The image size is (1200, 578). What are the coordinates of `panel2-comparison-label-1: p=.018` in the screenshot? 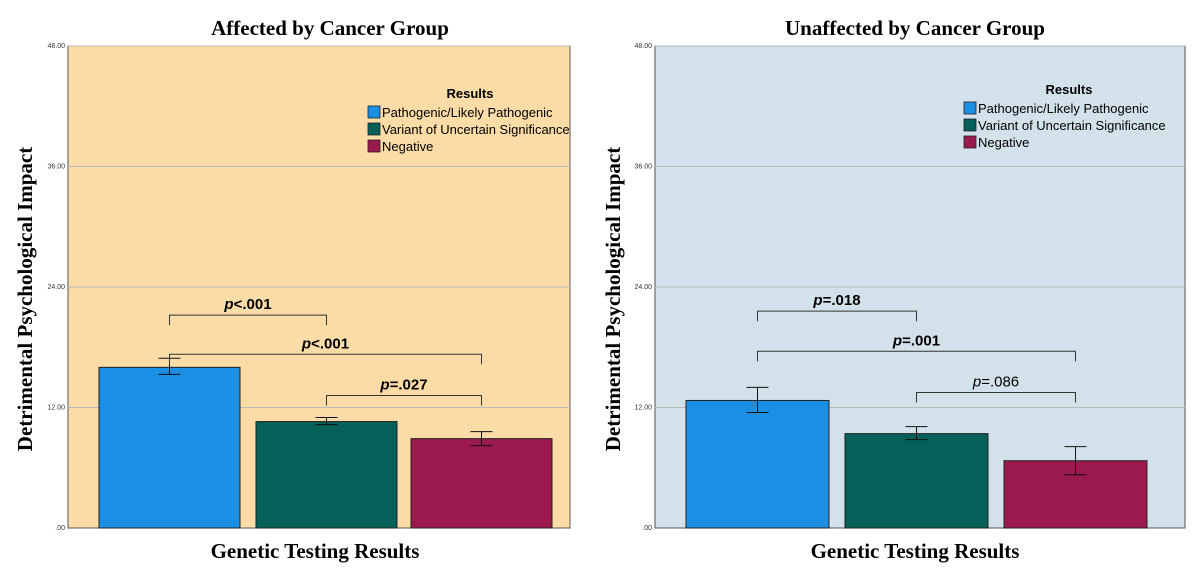 It's located at (836, 300).